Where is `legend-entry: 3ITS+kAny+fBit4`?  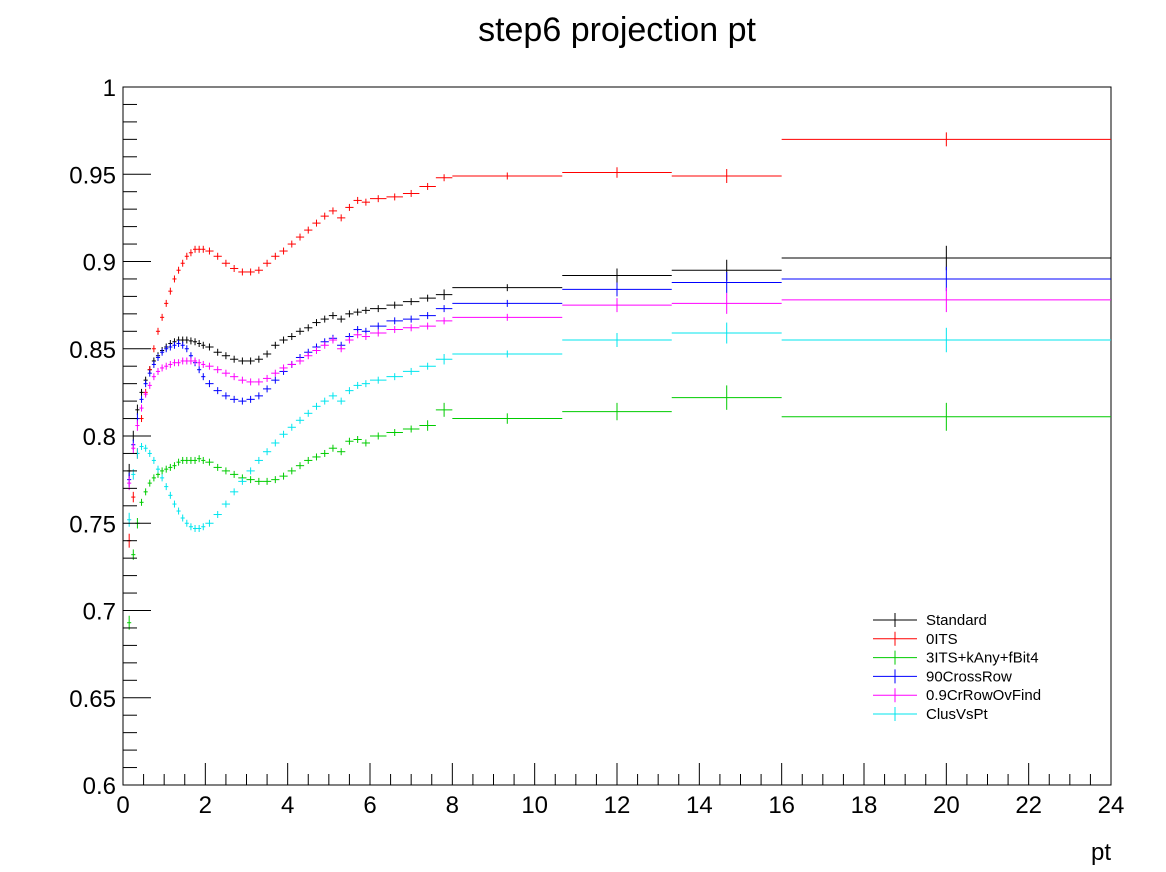 legend-entry: 3ITS+kAny+fBit4 is located at coordinates (956, 658).